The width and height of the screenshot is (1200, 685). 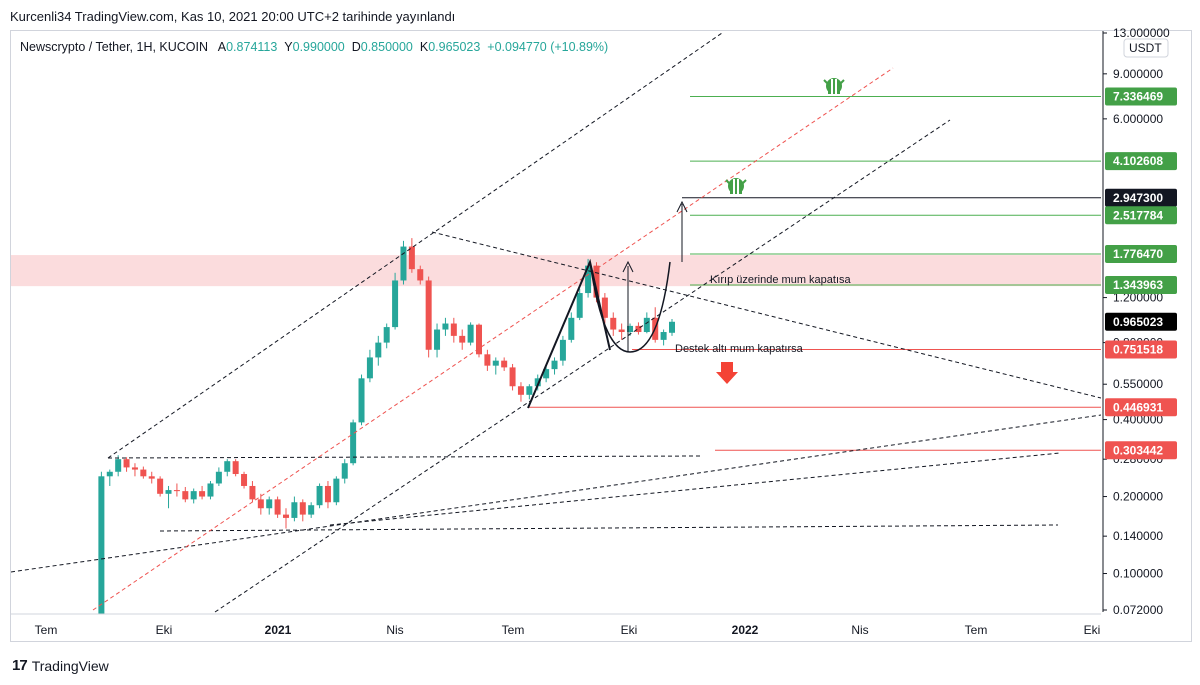 I want to click on price-badge: 2.947300, so click(x=1138, y=198).